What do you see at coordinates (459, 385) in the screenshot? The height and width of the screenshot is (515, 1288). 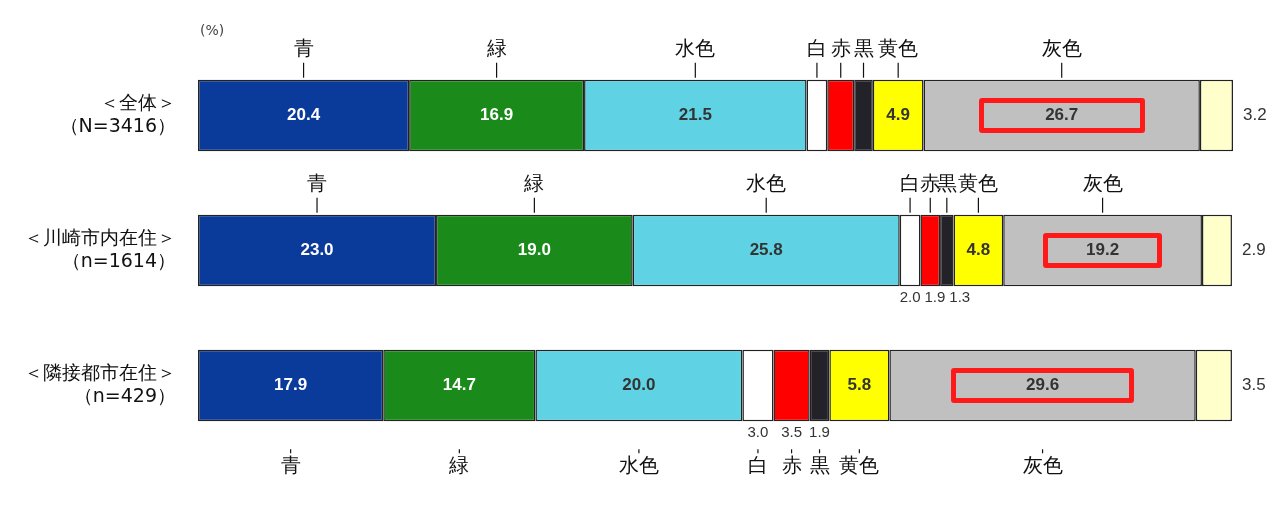 I see `data-label: 14.7` at bounding box center [459, 385].